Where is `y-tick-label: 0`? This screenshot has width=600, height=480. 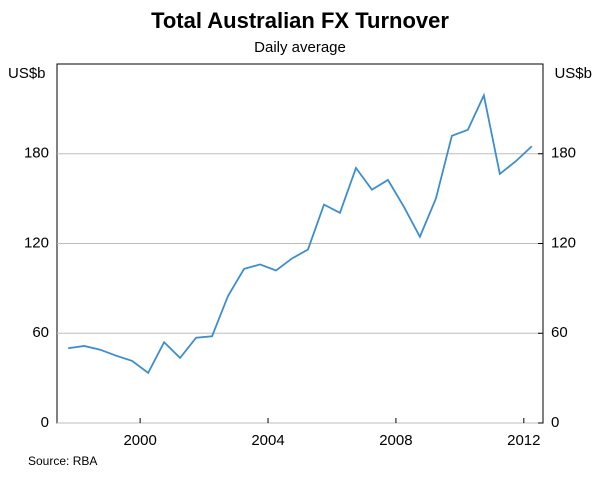
y-tick-label: 0 is located at coordinates (45, 422).